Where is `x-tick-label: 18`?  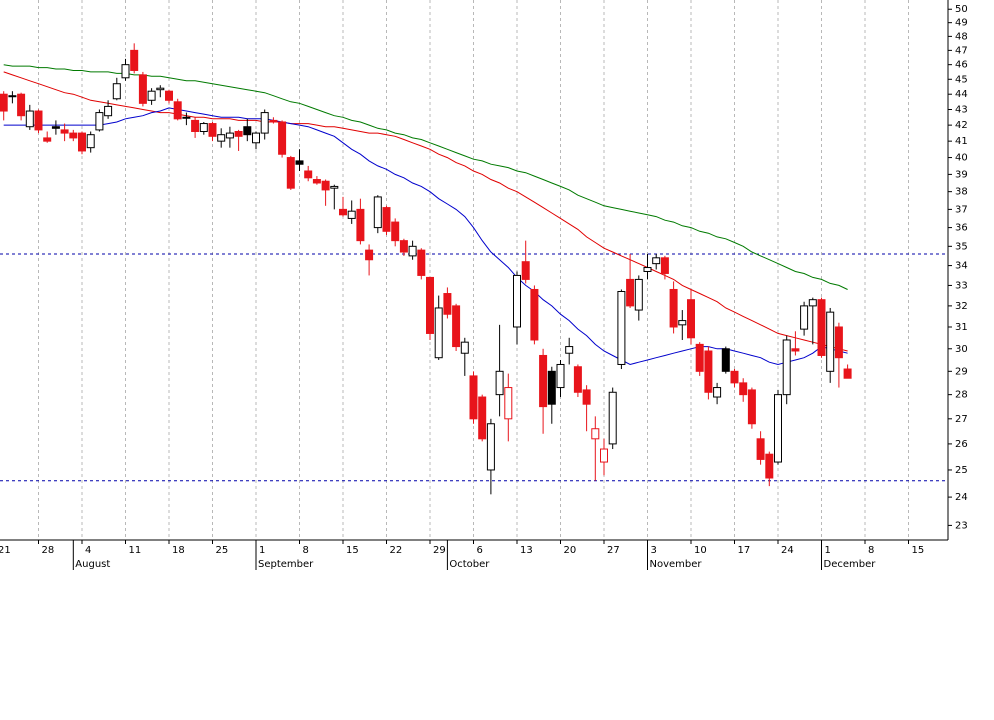 x-tick-label: 18 is located at coordinates (178, 550).